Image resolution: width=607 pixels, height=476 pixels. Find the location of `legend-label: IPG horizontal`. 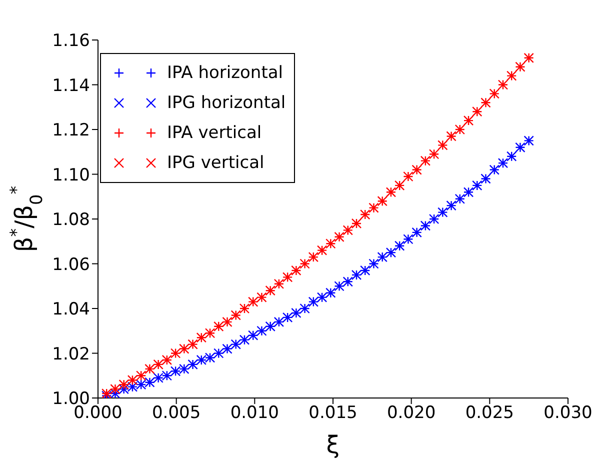

legend-label: IPG horizontal is located at coordinates (226, 103).